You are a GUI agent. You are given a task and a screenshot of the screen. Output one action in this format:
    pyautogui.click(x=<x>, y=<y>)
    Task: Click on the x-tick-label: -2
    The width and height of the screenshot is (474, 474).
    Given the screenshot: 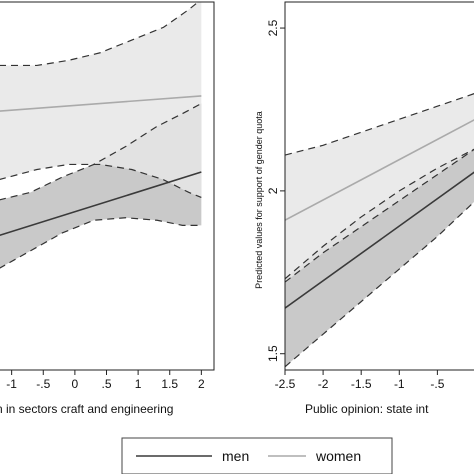 What is the action you would take?
    pyautogui.click(x=323, y=384)
    